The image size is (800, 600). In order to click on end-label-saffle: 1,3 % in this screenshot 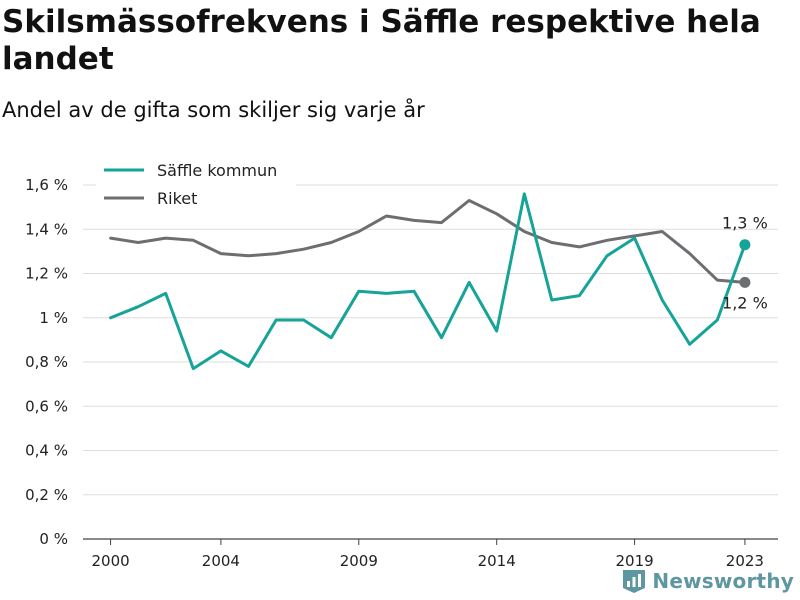, I will do `click(745, 223)`.